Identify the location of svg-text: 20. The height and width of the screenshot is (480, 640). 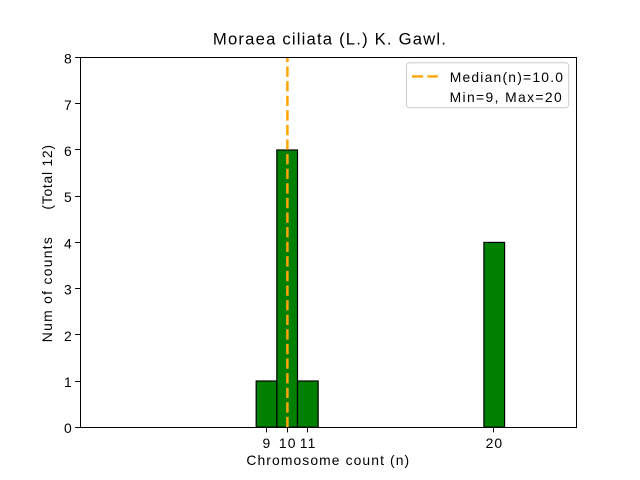
(495, 443).